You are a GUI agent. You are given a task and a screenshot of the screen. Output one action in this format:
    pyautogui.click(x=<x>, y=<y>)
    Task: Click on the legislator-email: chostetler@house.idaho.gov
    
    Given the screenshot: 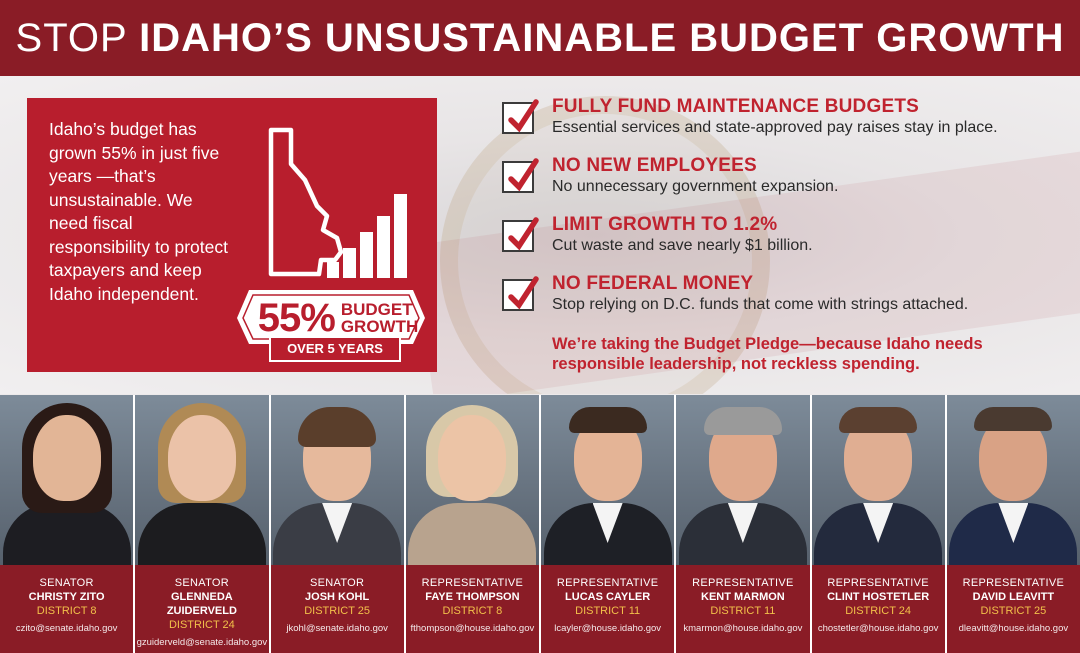 What is the action you would take?
    pyautogui.click(x=878, y=628)
    